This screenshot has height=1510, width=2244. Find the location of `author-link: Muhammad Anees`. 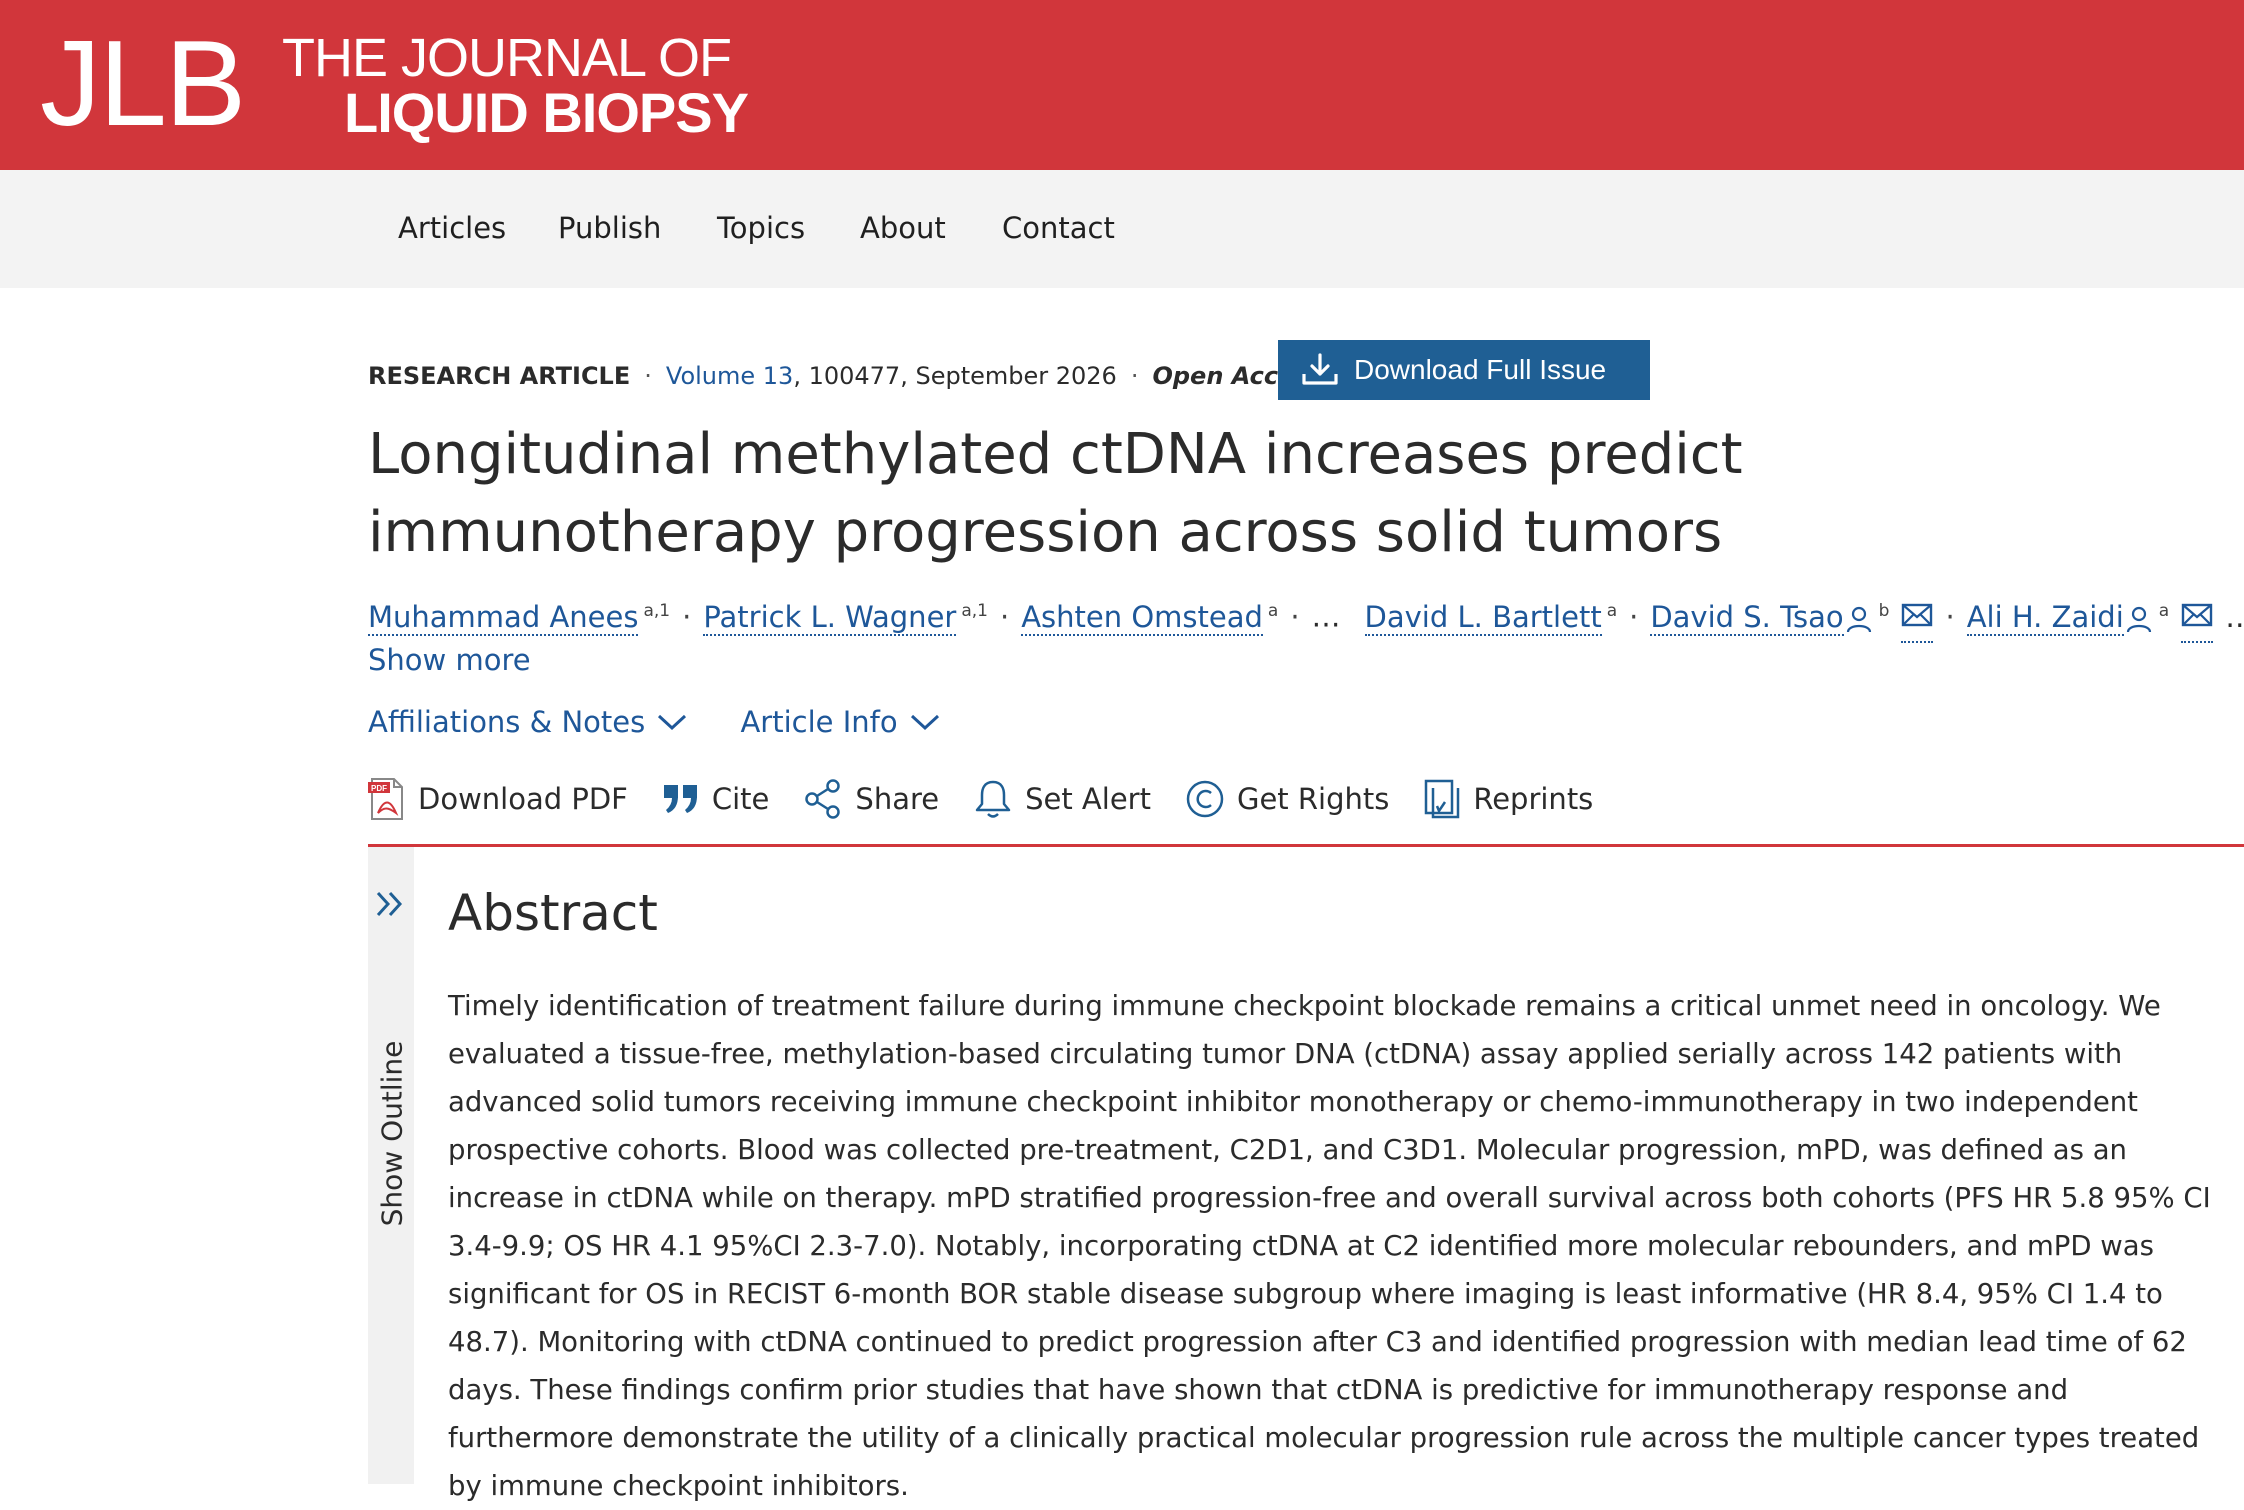

author-link: Muhammad Anees is located at coordinates (503, 617).